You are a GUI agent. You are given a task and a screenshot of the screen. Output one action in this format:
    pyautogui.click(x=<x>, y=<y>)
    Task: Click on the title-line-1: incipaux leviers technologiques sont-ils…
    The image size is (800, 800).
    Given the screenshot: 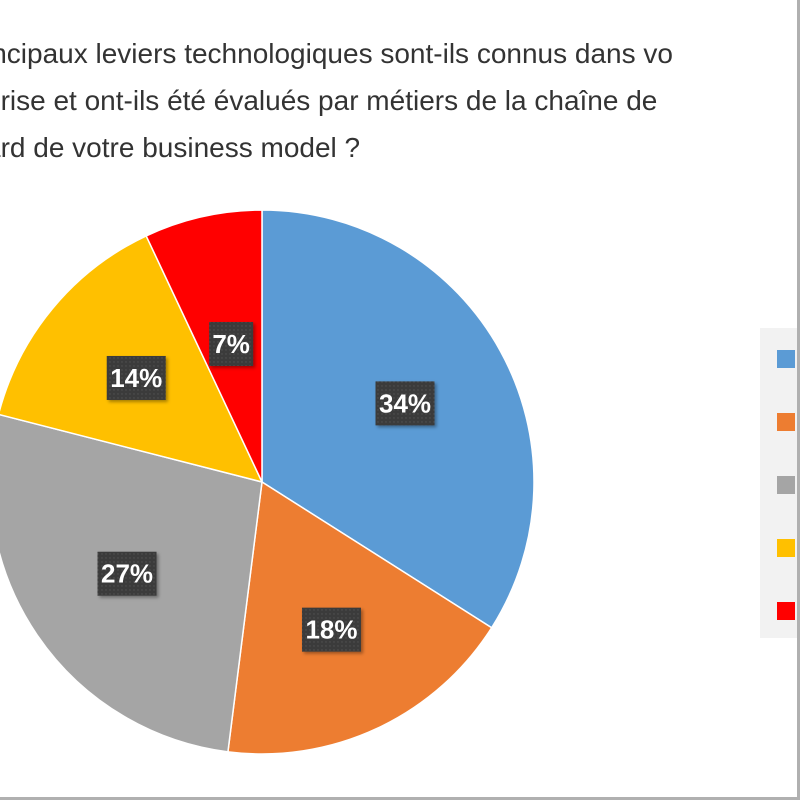 What is the action you would take?
    pyautogui.click(x=336, y=53)
    